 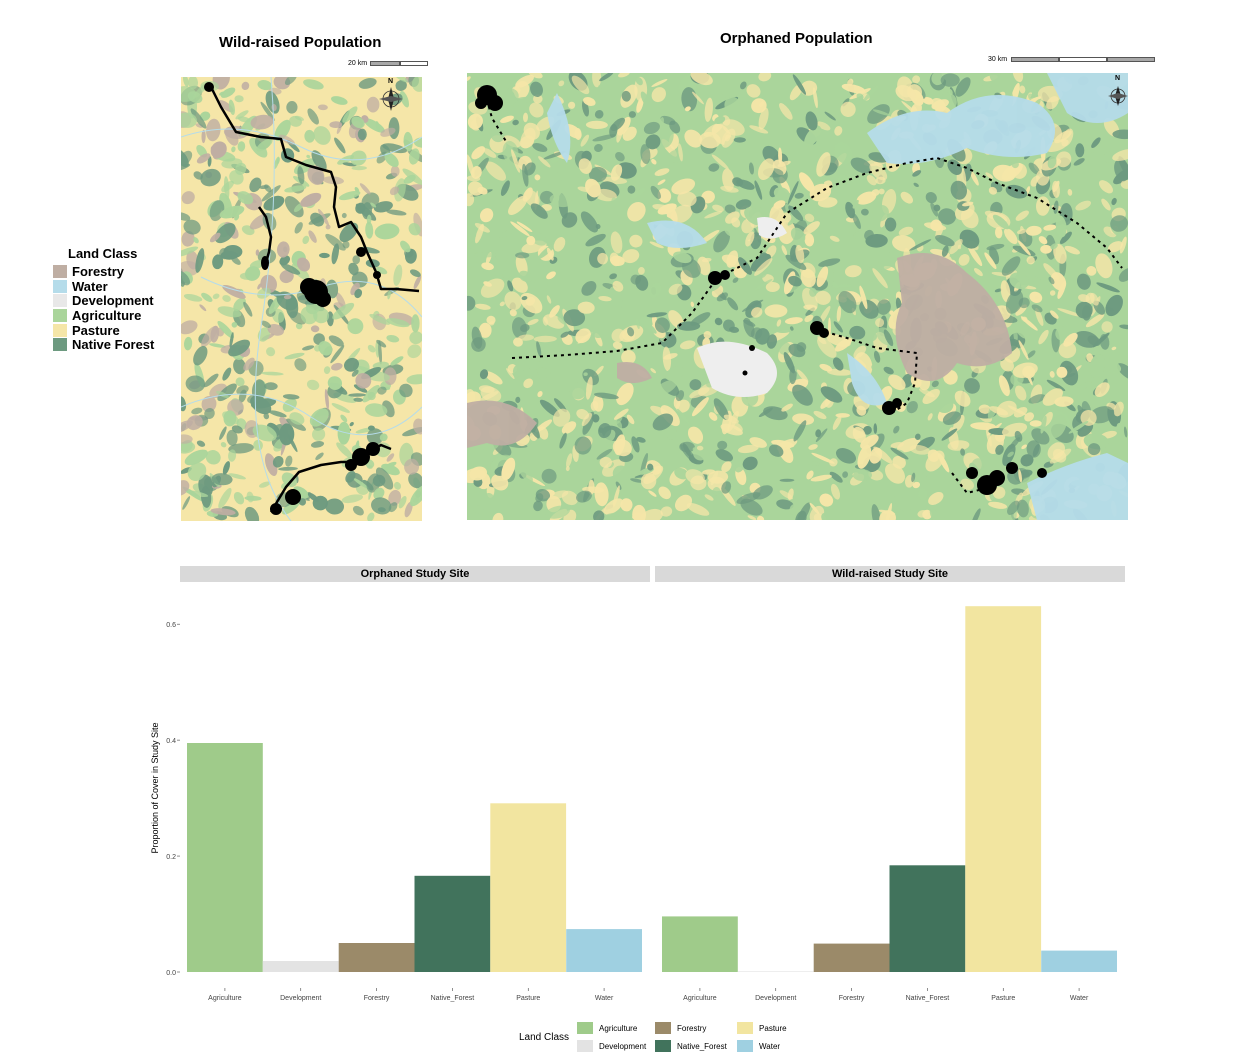 What do you see at coordinates (1118, 78) in the screenshot?
I see `orphaned-compass-label: N` at bounding box center [1118, 78].